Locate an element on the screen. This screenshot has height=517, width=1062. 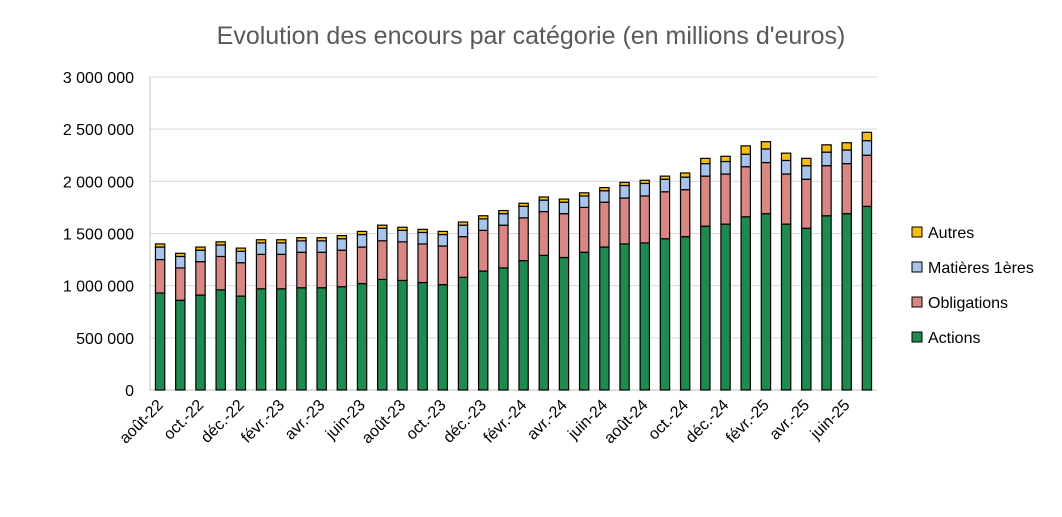
legend-label: Matières 1ères is located at coordinates (981, 268).